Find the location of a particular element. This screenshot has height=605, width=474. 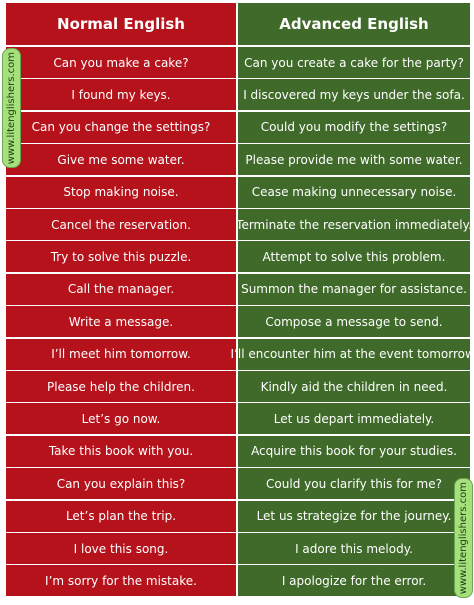

table-cell: Terminate the reservation immediately. is located at coordinates (354, 224).